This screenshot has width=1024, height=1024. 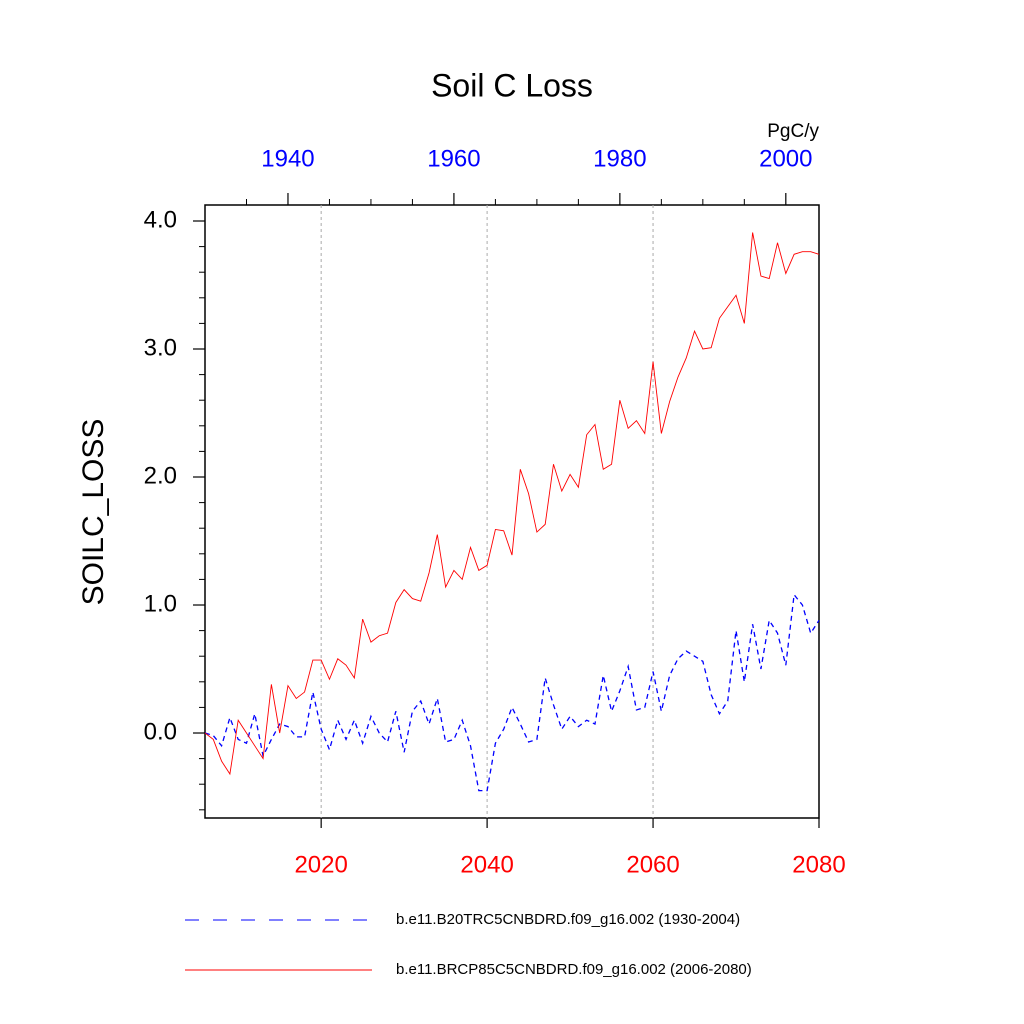 What do you see at coordinates (512, 85) in the screenshot?
I see `chart-title: Soil C Loss` at bounding box center [512, 85].